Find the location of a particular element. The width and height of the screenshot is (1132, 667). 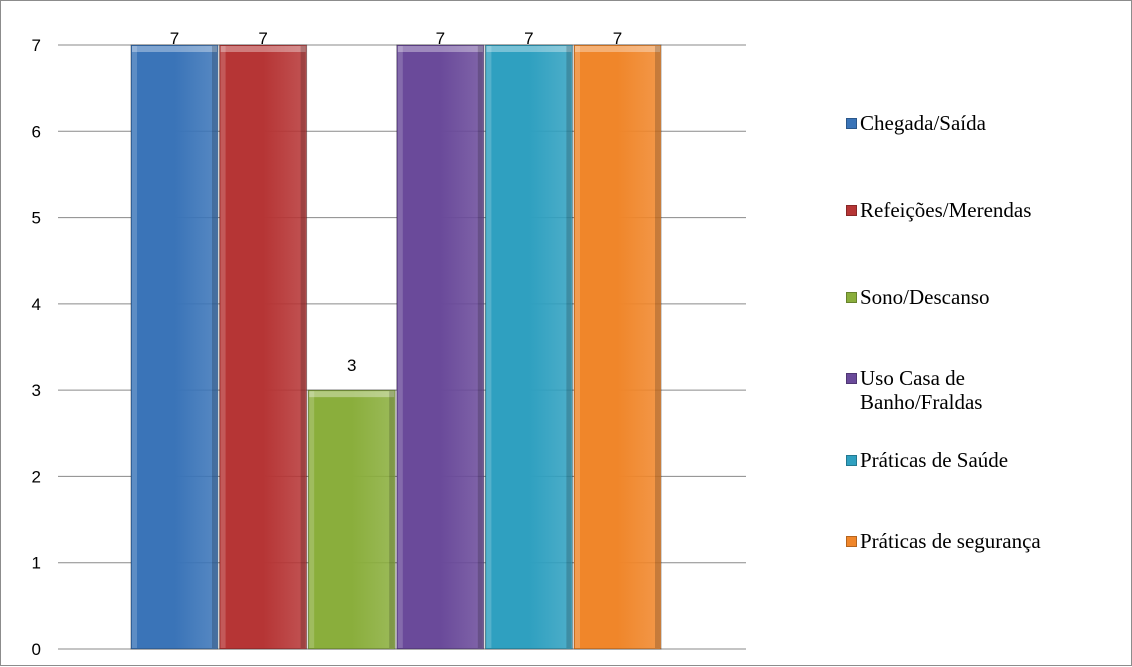

y-axis: 0 1 2 3 4 5 6 7 is located at coordinates (36, 347).